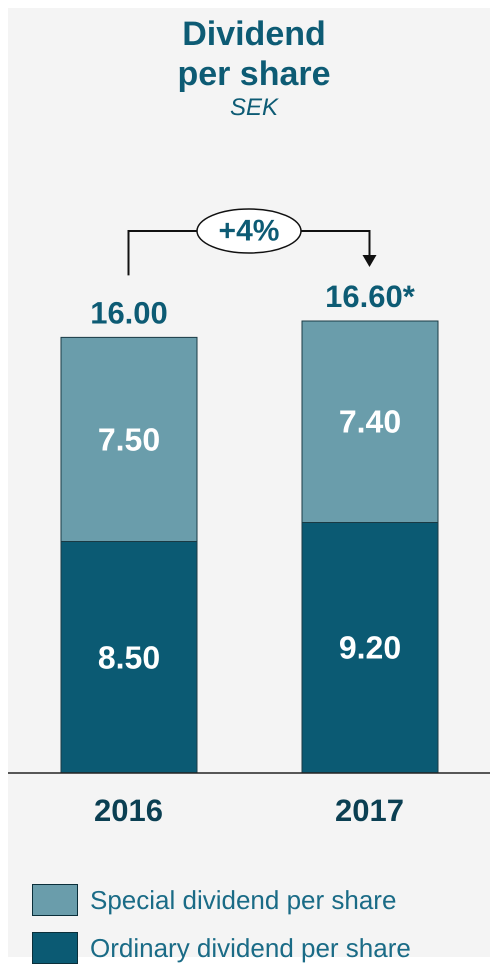 The width and height of the screenshot is (498, 965). What do you see at coordinates (370, 422) in the screenshot?
I see `data-label: 7.40` at bounding box center [370, 422].